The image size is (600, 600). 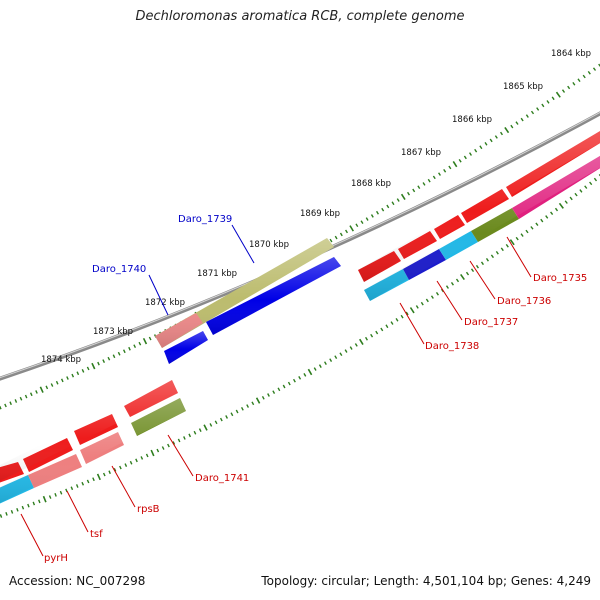 I want to click on gene-label-Daro_1741: Daro_1741, so click(x=222, y=478).